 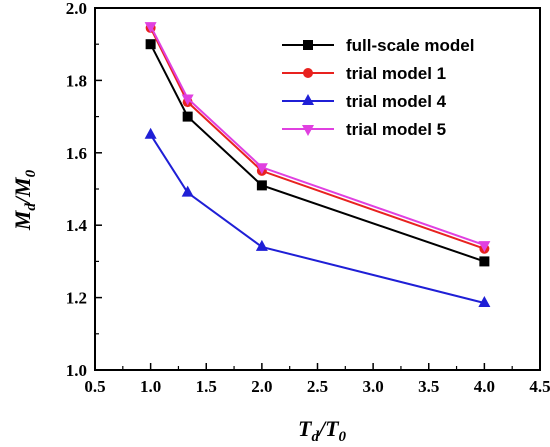 What do you see at coordinates (94, 386) in the screenshot?
I see `x-tick-label: 0.5` at bounding box center [94, 386].